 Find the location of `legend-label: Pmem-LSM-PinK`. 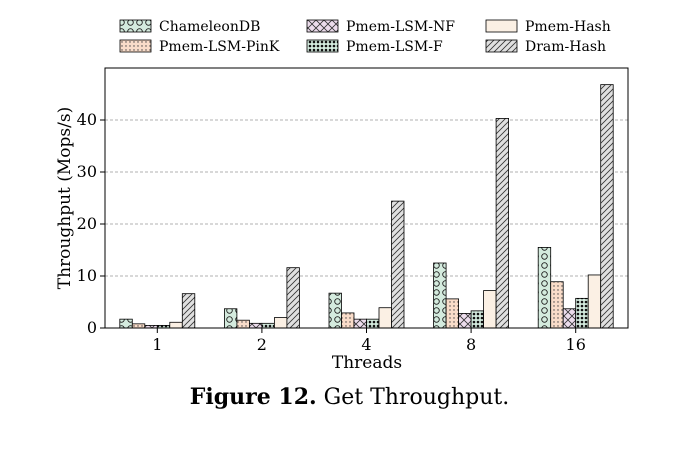

legend-label: Pmem-LSM-PinK is located at coordinates (219, 47).